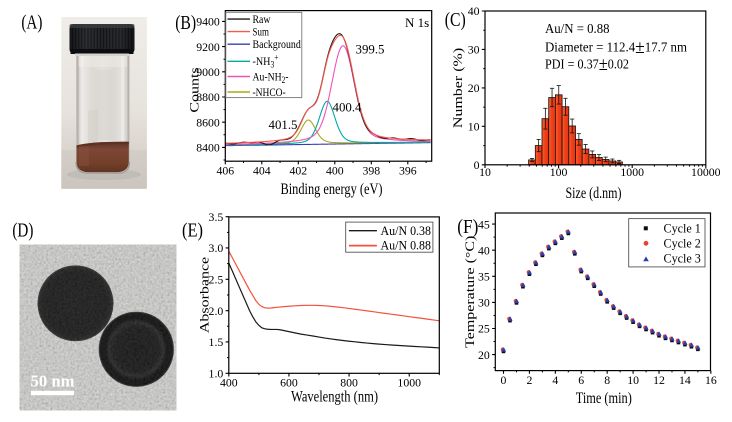  Describe the element at coordinates (53, 381) in the screenshot. I see `svg-text: 50 nm` at that location.